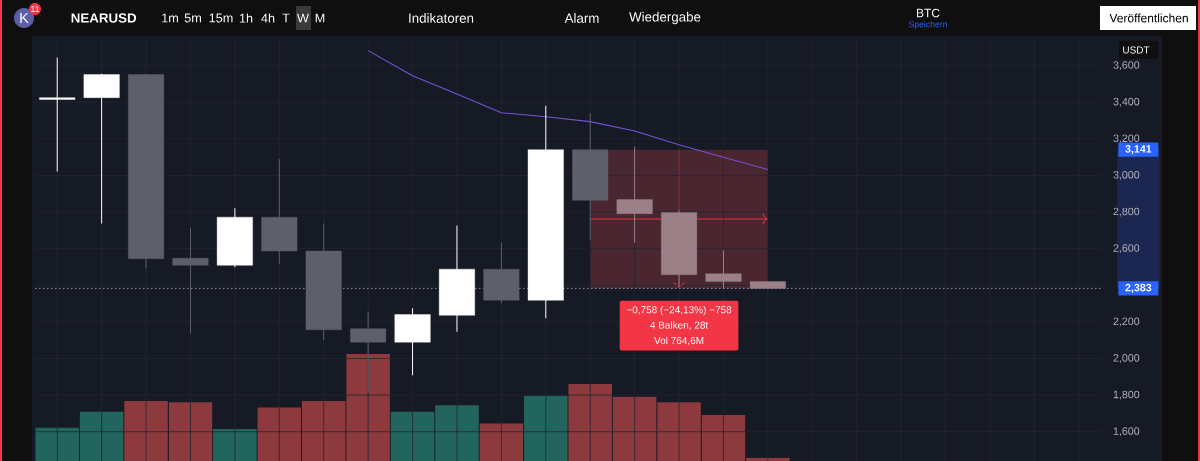  Describe the element at coordinates (1126, 395) in the screenshot. I see `y-tick-label: 1,800` at that location.